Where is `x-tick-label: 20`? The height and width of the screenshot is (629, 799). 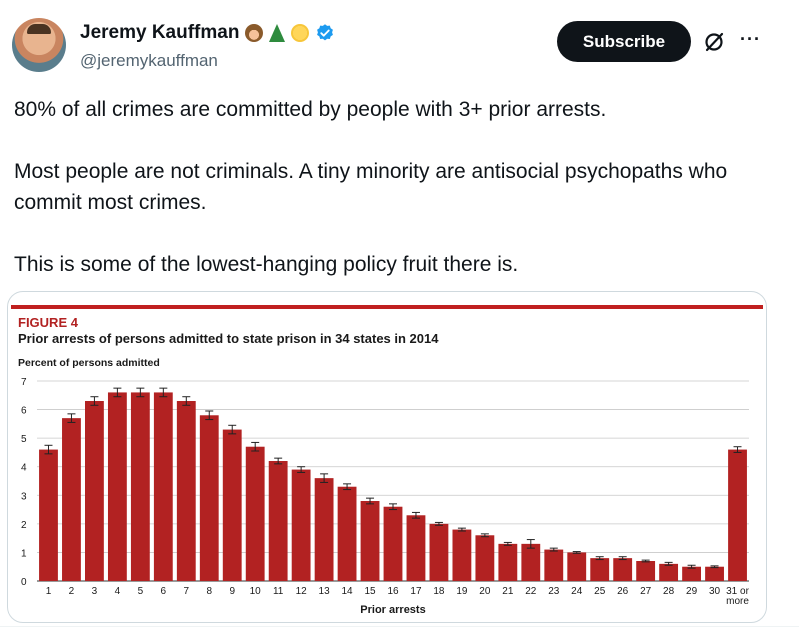
x-tick-label: 20 is located at coordinates (485, 591).